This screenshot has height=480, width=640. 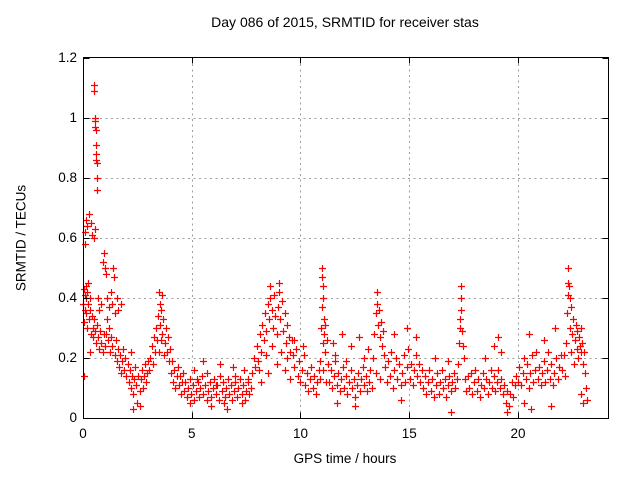 I want to click on x-tick-label-15: 15, so click(x=409, y=433).